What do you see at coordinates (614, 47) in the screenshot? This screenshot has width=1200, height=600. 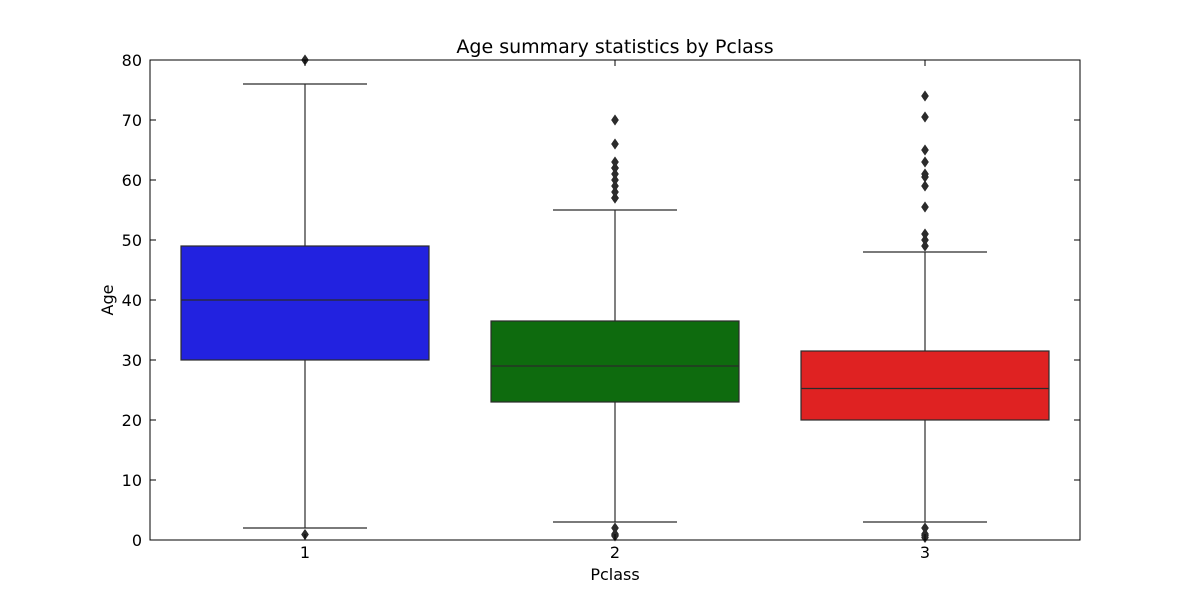 I see `chart-title: Age summary statistics by Pclass` at bounding box center [614, 47].